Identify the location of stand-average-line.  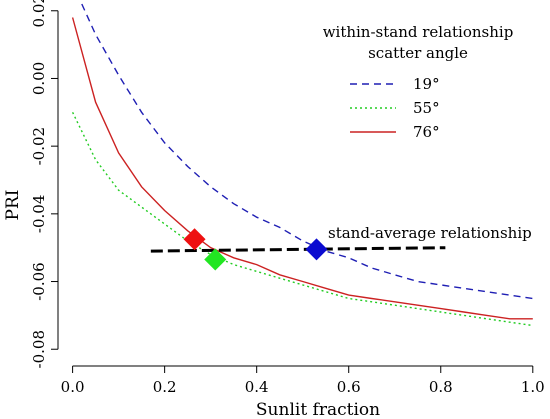
(298, 249).